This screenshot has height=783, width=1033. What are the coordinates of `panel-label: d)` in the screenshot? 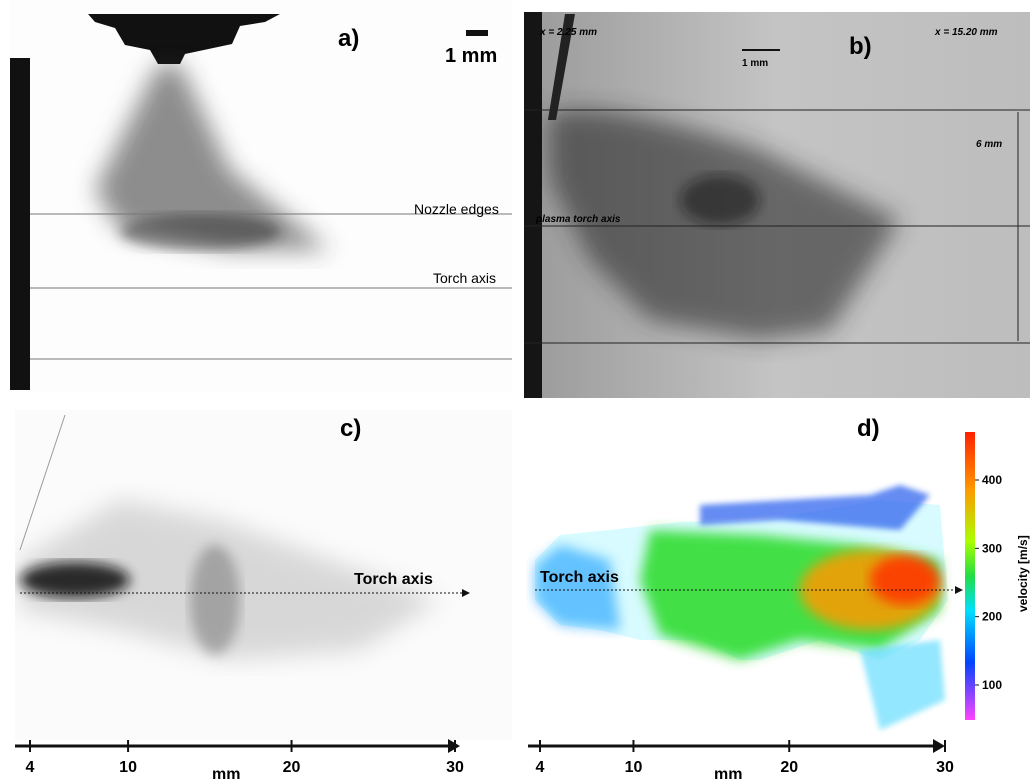 It's located at (868, 428).